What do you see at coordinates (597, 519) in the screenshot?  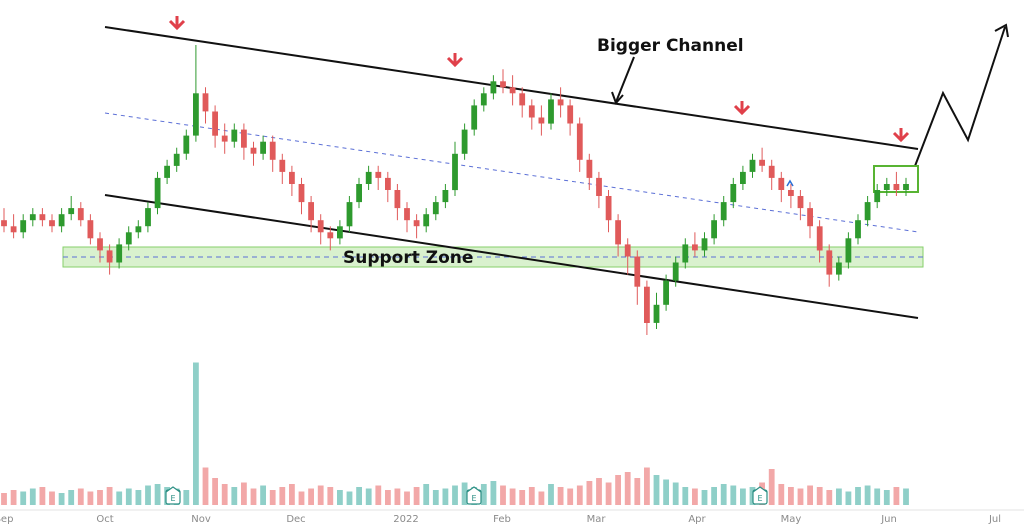 I see `x-tick-label: Mar` at bounding box center [597, 519].